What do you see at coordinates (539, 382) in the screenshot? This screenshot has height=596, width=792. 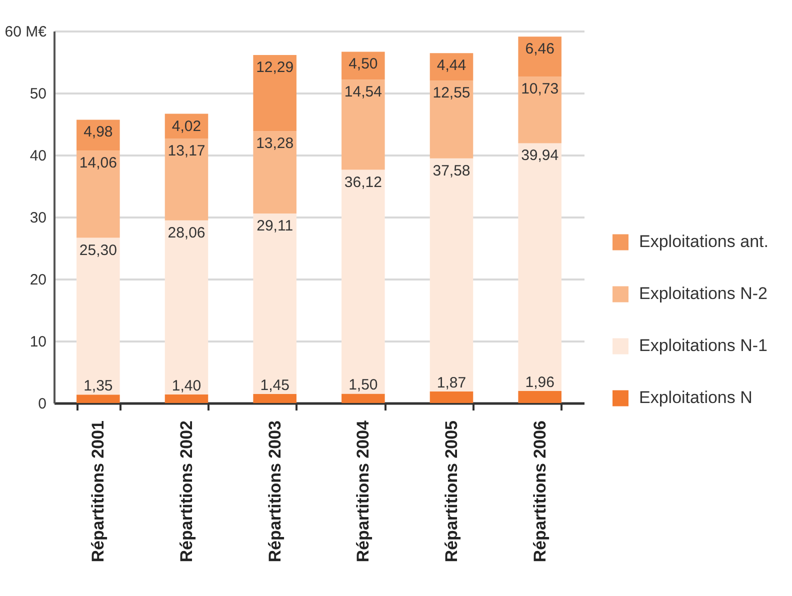 I see `data-label: 1,96` at bounding box center [539, 382].